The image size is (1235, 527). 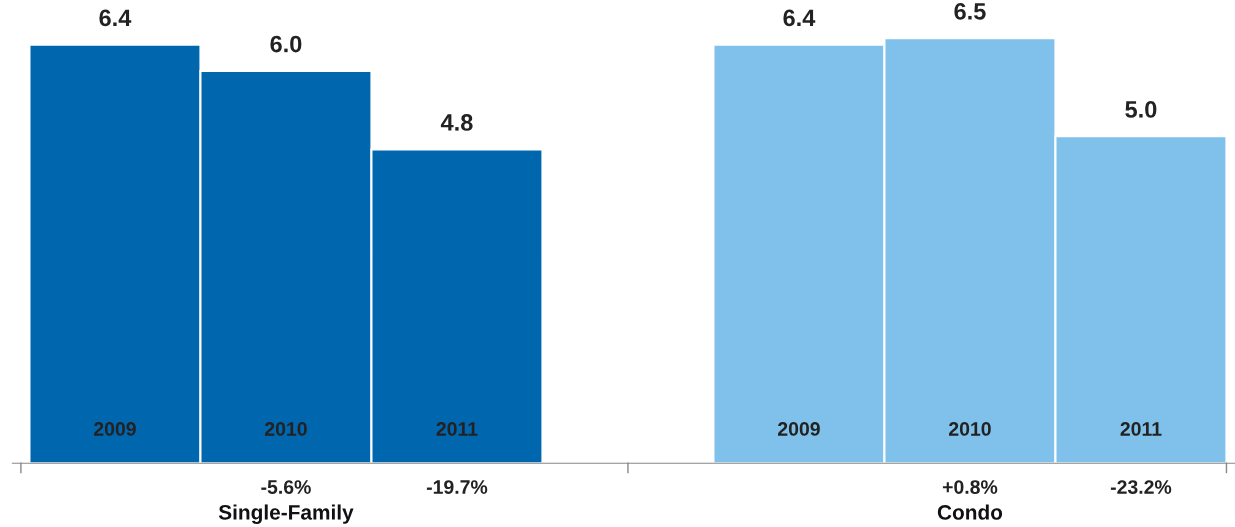 I want to click on text: -5.6%, so click(x=286, y=487).